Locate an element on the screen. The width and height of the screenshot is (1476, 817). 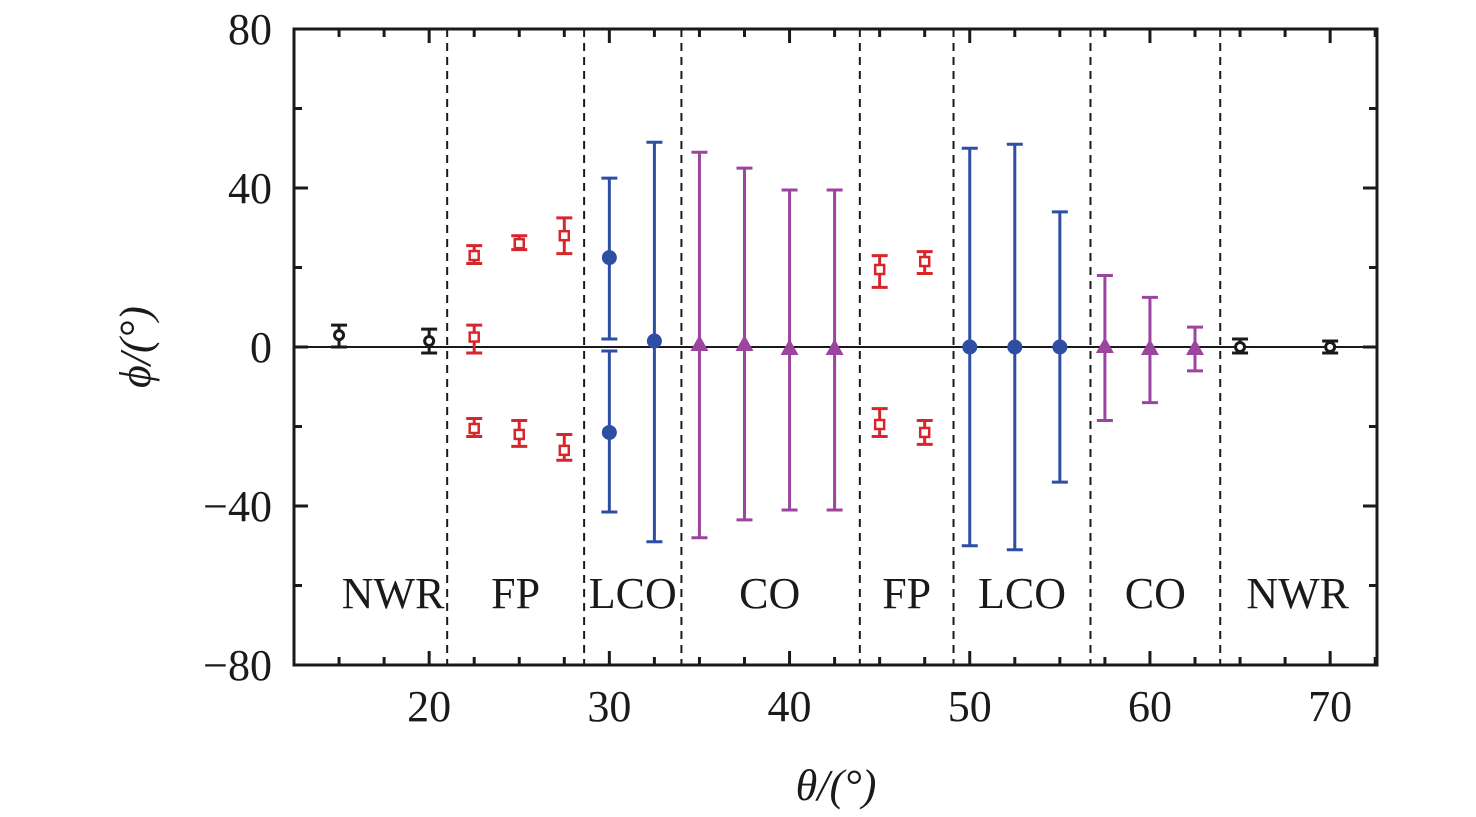
y-axis-label: ϕ/(°) is located at coordinates (135, 347).